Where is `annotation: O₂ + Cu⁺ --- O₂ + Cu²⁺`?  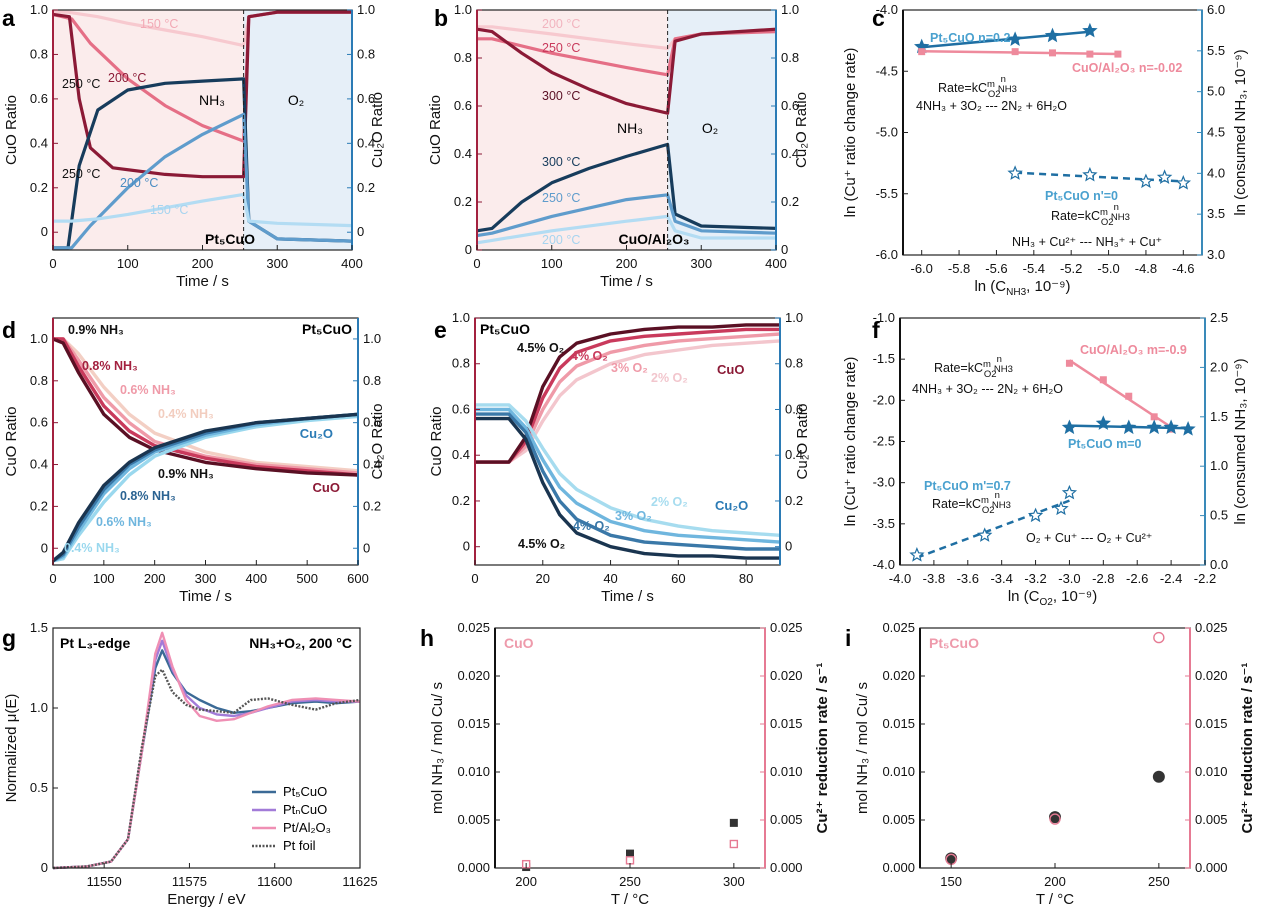
annotation: O₂ + Cu⁺ --- O₂ + Cu²⁺ is located at coordinates (1089, 538).